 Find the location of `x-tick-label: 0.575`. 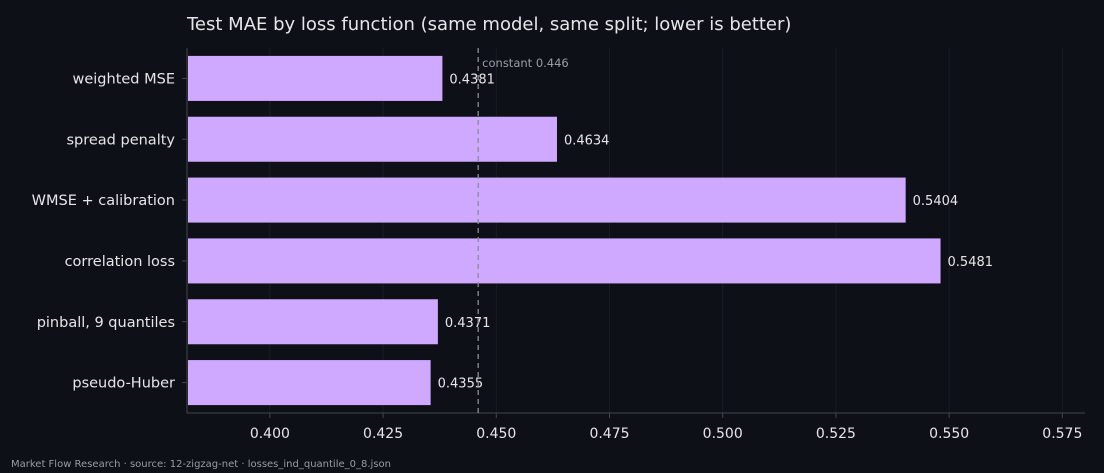

x-tick-label: 0.575 is located at coordinates (1062, 434).